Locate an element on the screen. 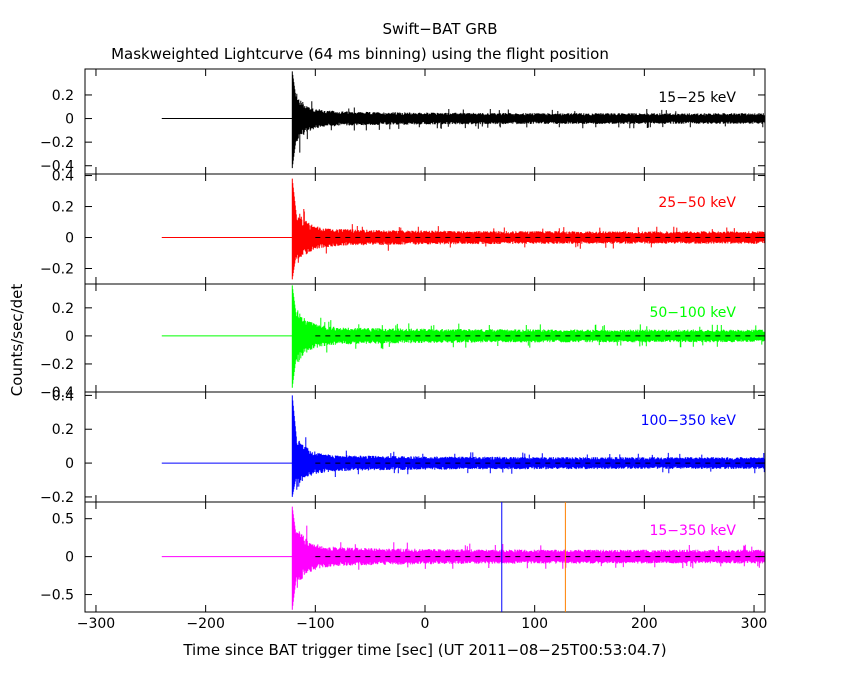 The width and height of the screenshot is (850, 680). y-axis-label: Counts/sec/det is located at coordinates (17, 340).